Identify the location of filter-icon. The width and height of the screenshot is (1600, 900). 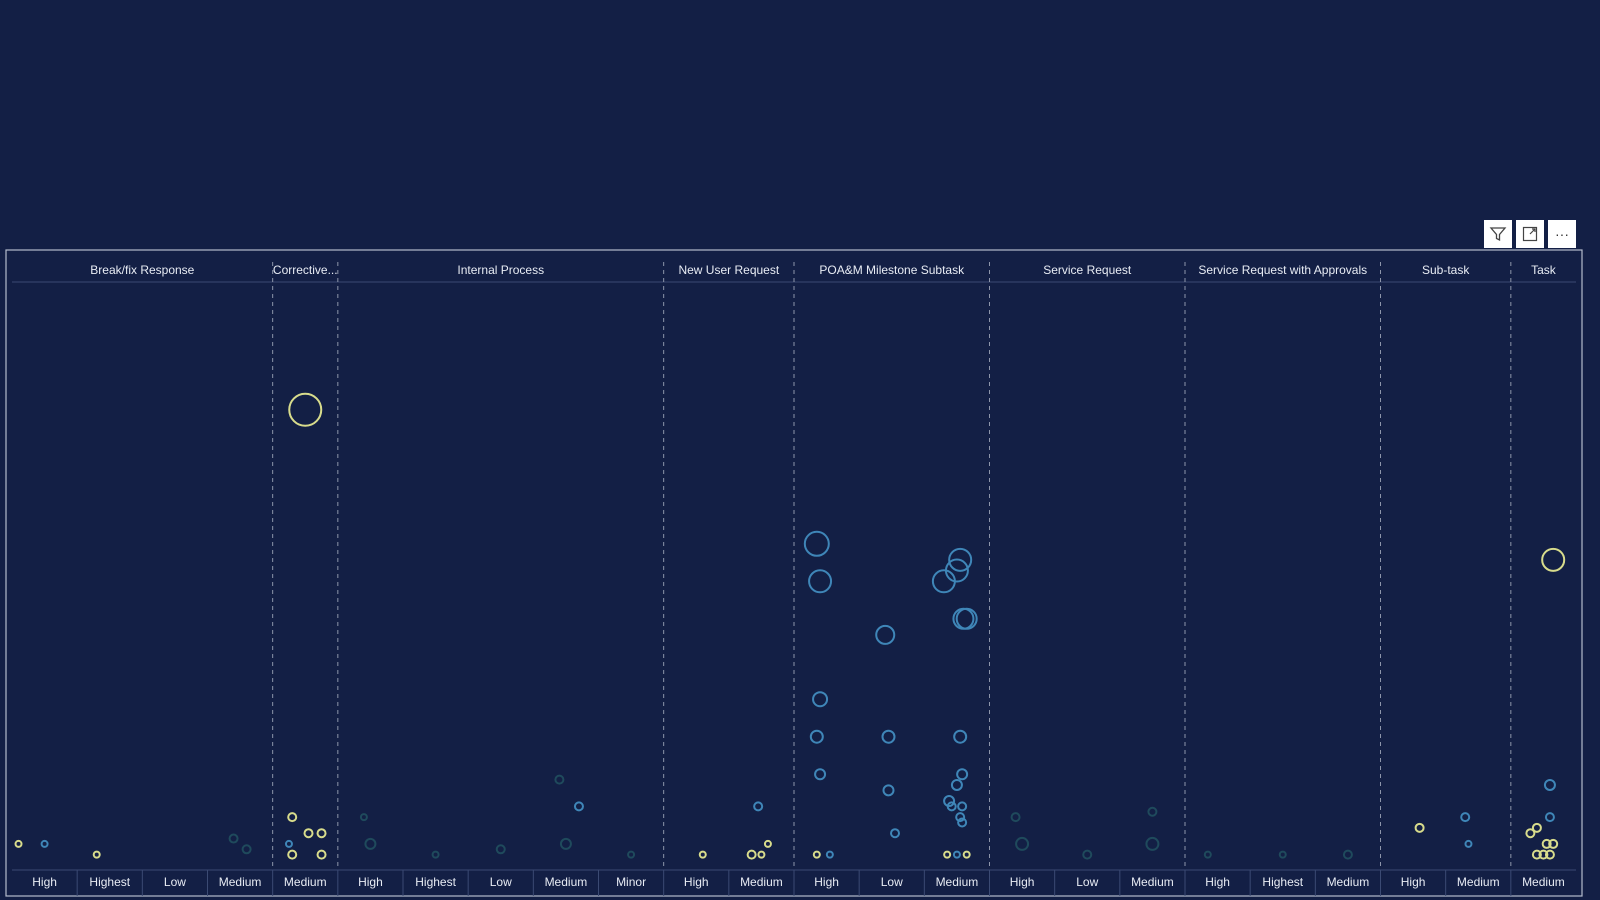
(1498, 234).